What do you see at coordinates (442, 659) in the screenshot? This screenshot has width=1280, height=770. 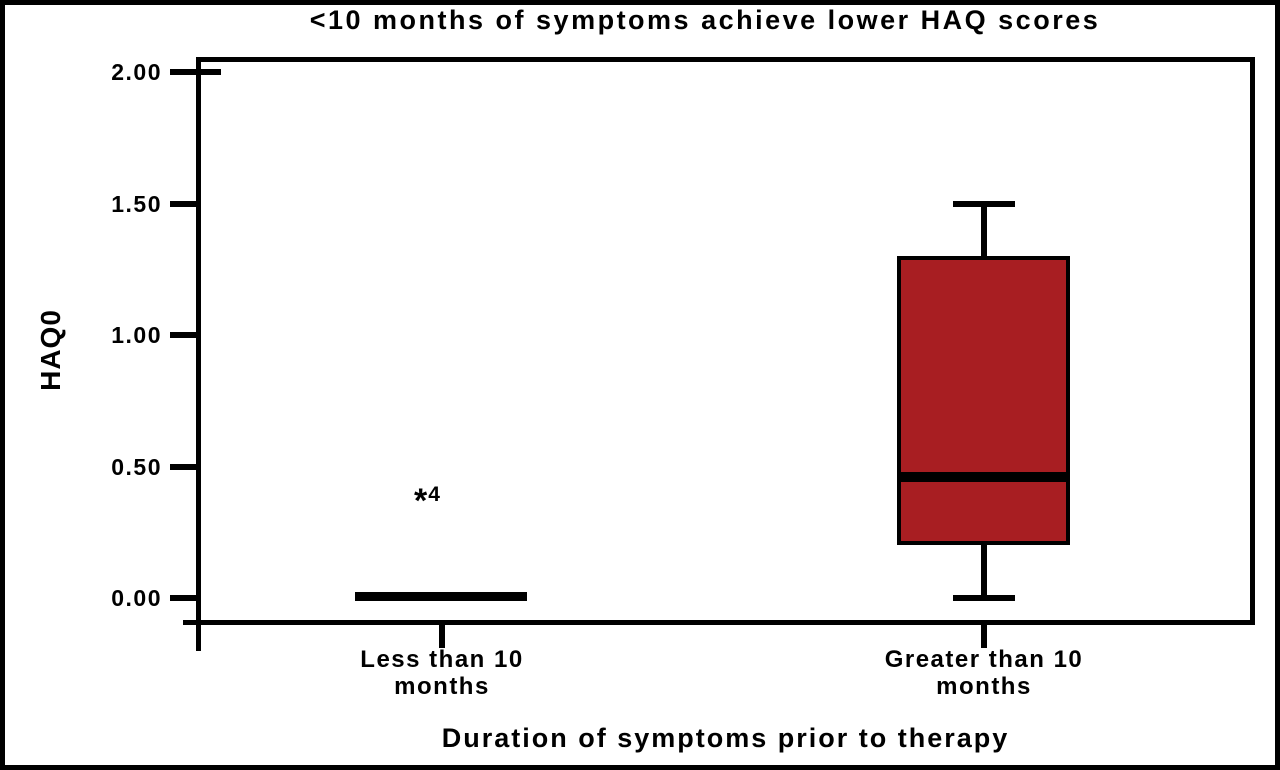 I see `x-category-label-line: Less than 10` at bounding box center [442, 659].